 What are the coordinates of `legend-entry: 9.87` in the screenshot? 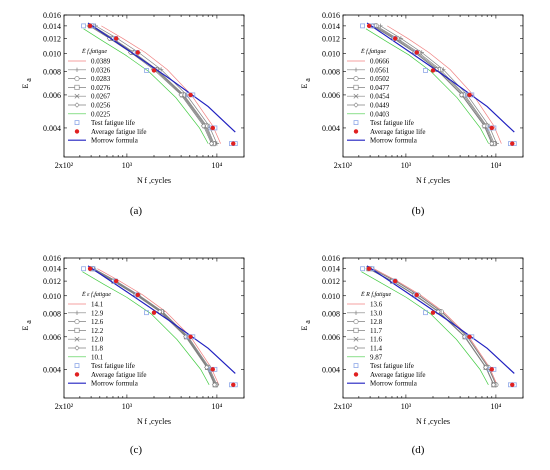 It's located at (376, 357).